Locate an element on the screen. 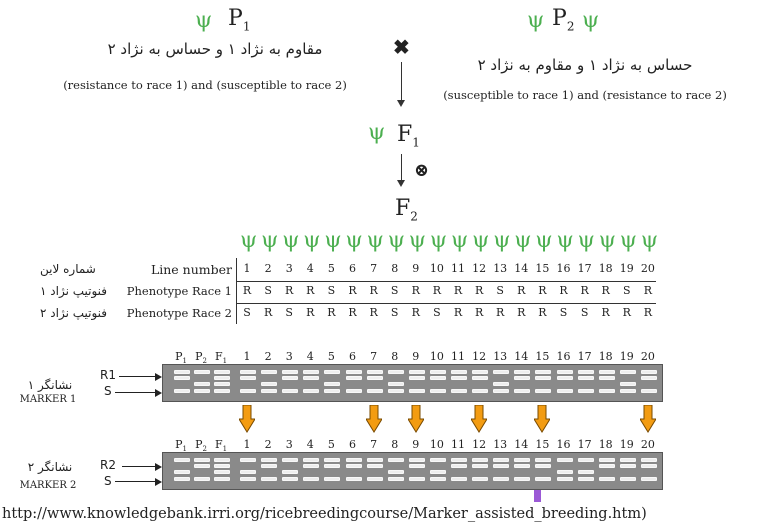  marker1-lane-header: 19 is located at coordinates (626, 356).